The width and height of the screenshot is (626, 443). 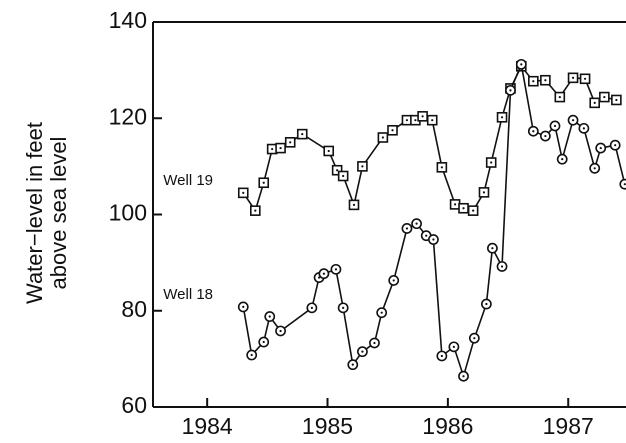 I want to click on y-tick-label: 100, so click(x=128, y=213).